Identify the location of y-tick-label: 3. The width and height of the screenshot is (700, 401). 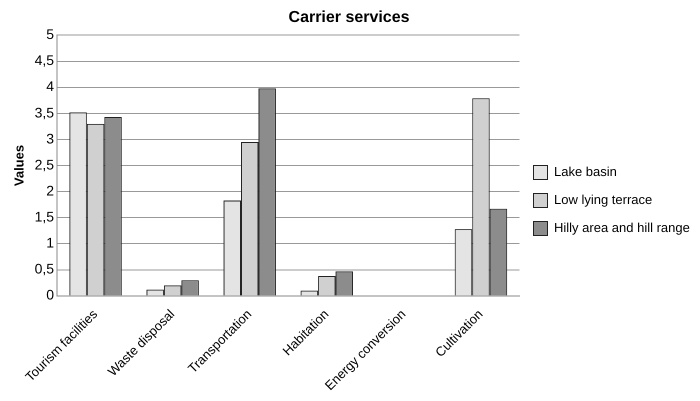
(50, 138).